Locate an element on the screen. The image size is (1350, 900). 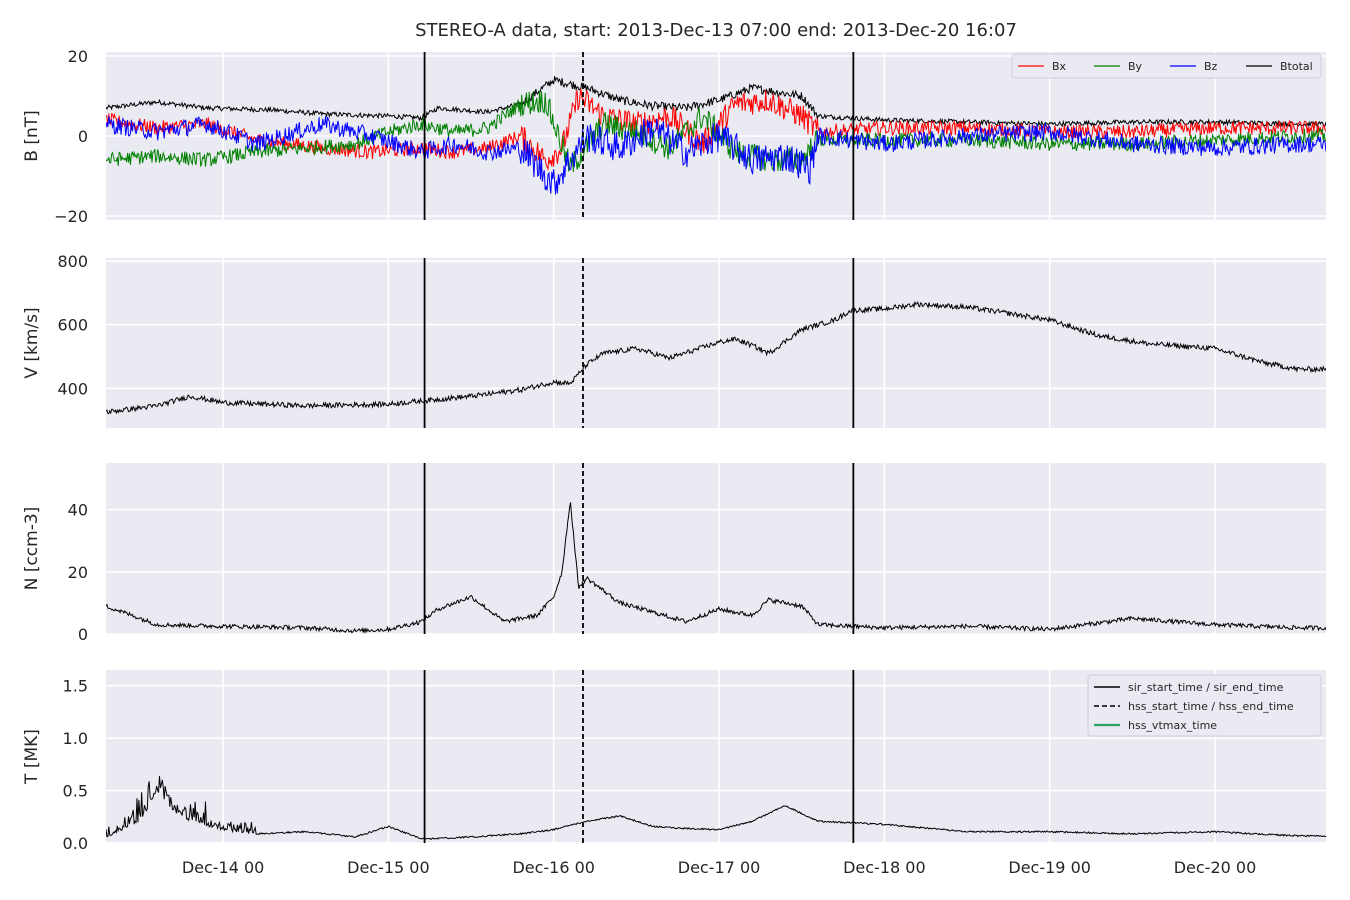
x-tick-label: Dec-16 00 is located at coordinates (553, 867).